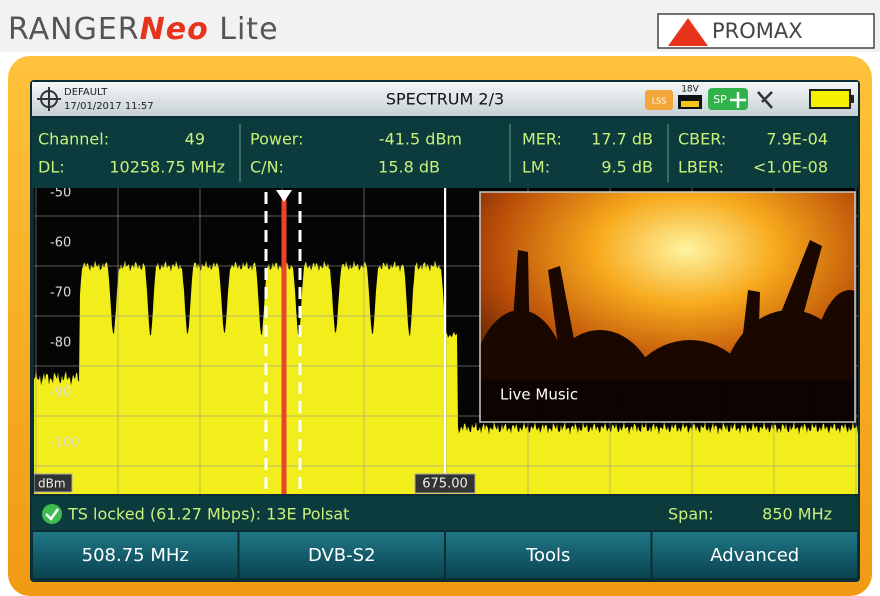 The image size is (880, 596). I want to click on lss-icon, so click(659, 100).